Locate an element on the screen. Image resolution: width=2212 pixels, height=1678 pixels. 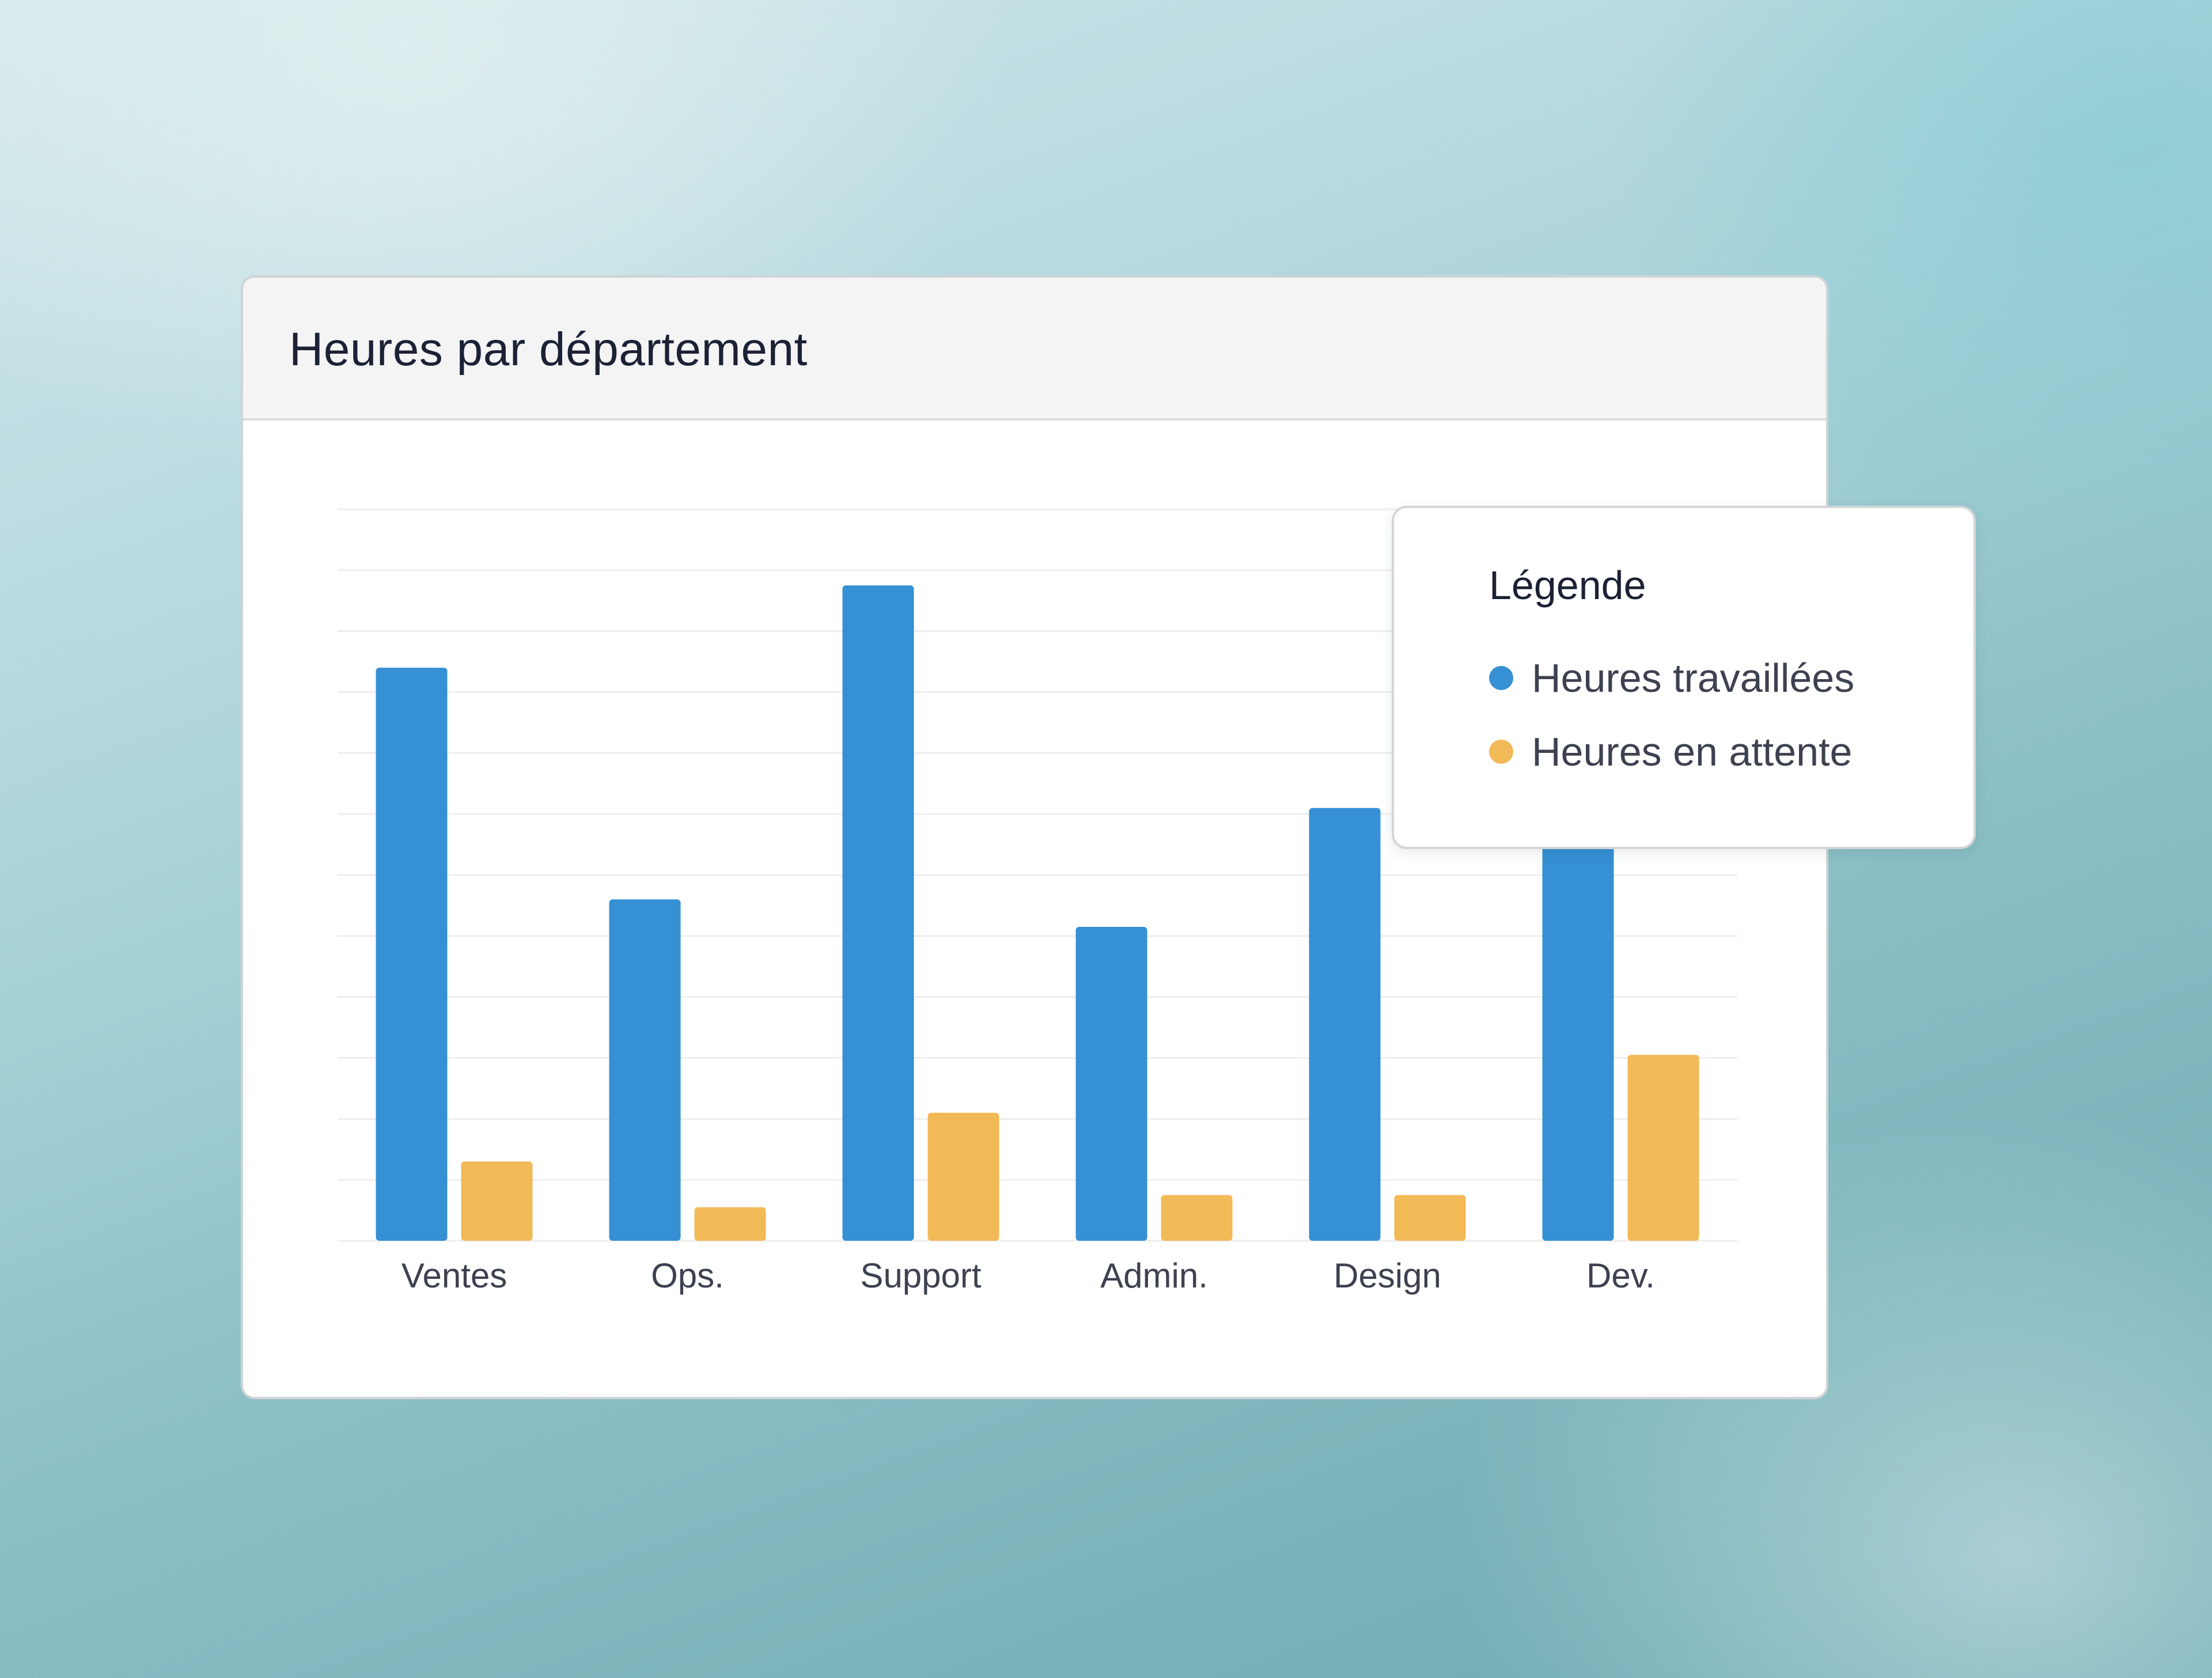
chart-title: Heures par département is located at coordinates (548, 350).